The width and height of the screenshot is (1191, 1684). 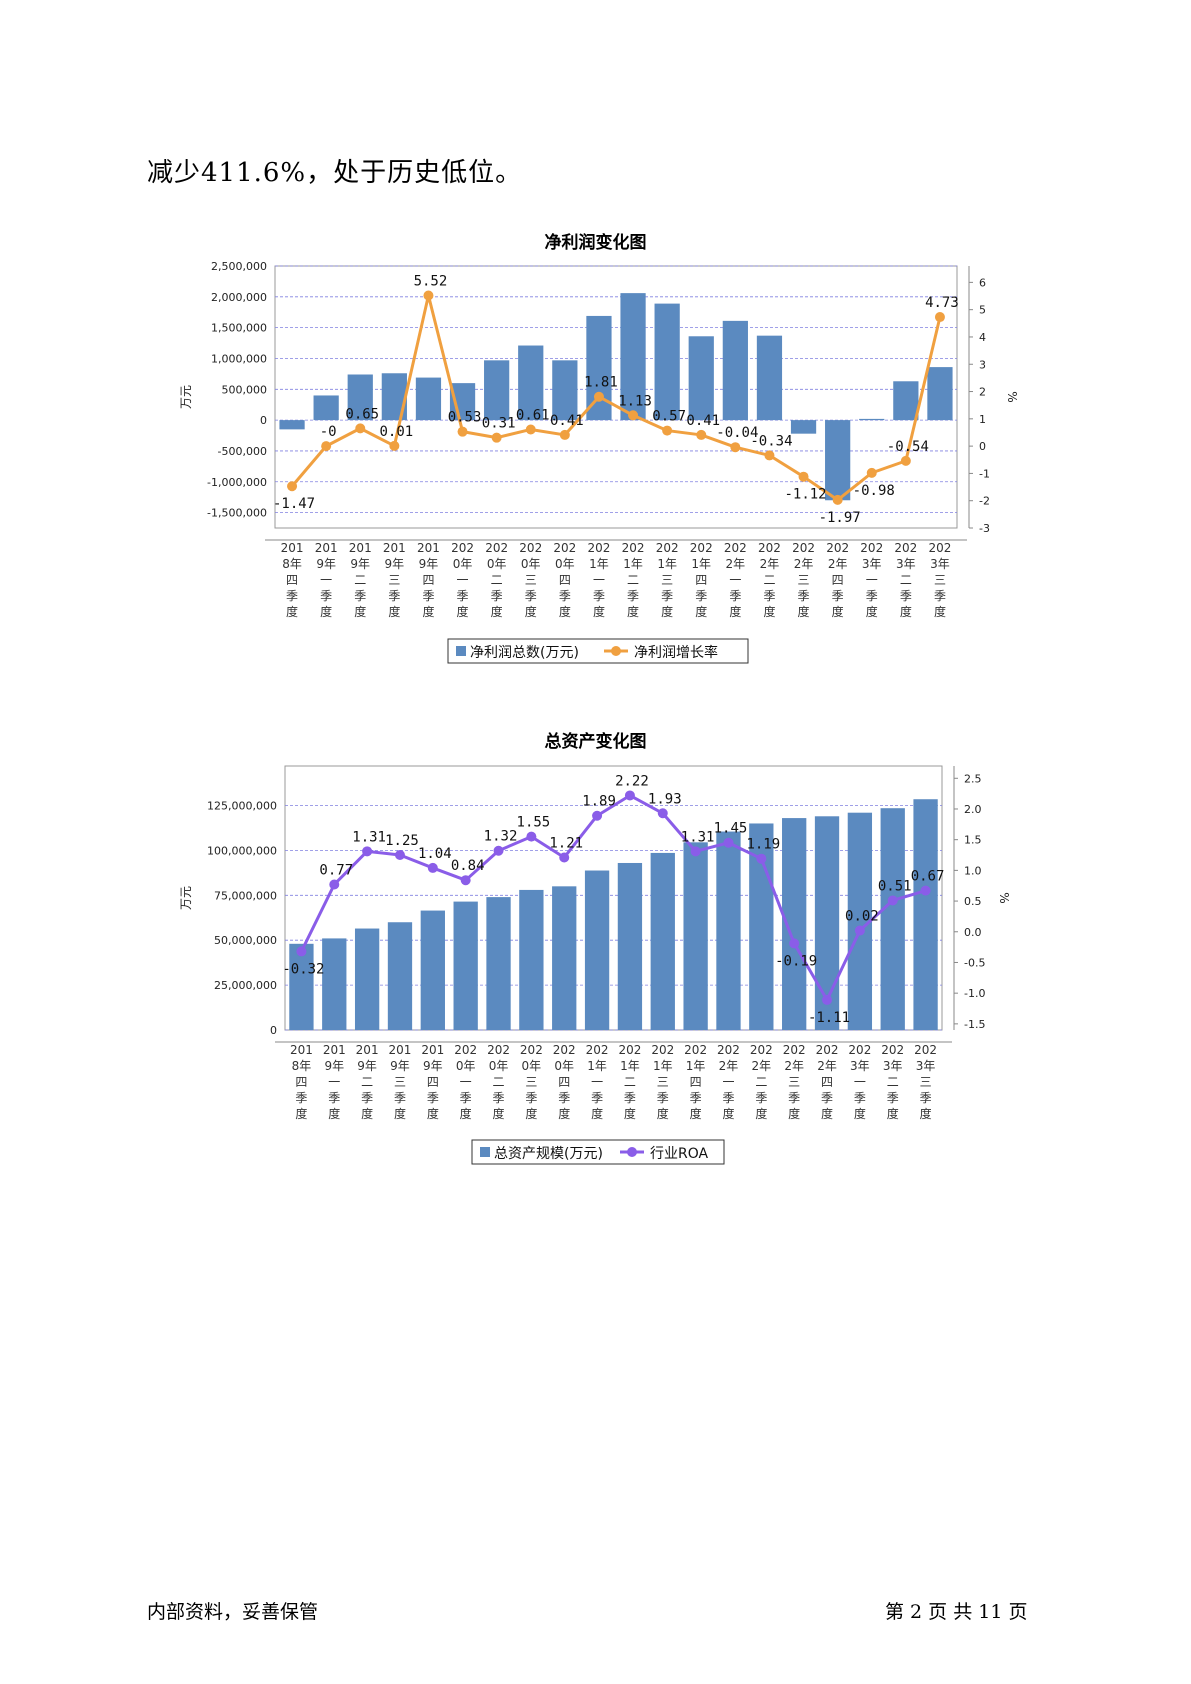 What do you see at coordinates (771, 441) in the screenshot?
I see `data-label: -0.34` at bounding box center [771, 441].